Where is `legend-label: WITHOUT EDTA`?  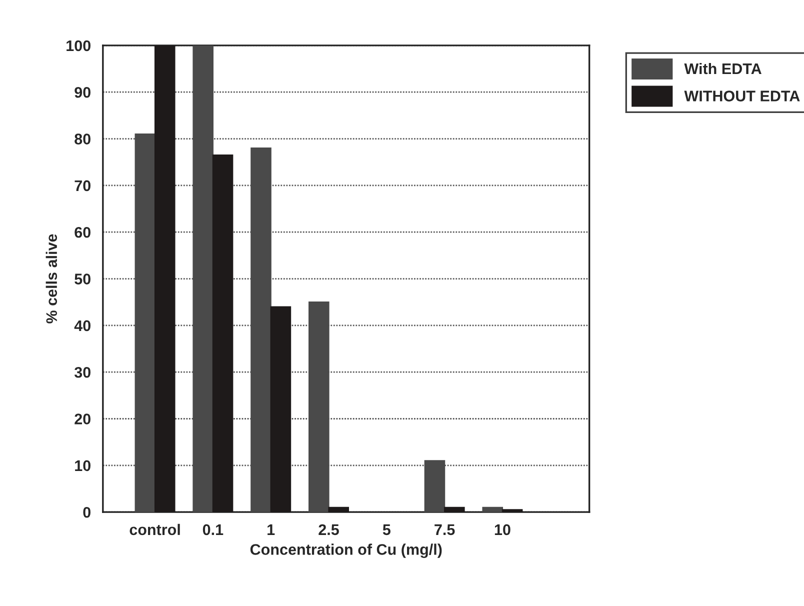 legend-label: WITHOUT EDTA is located at coordinates (742, 96).